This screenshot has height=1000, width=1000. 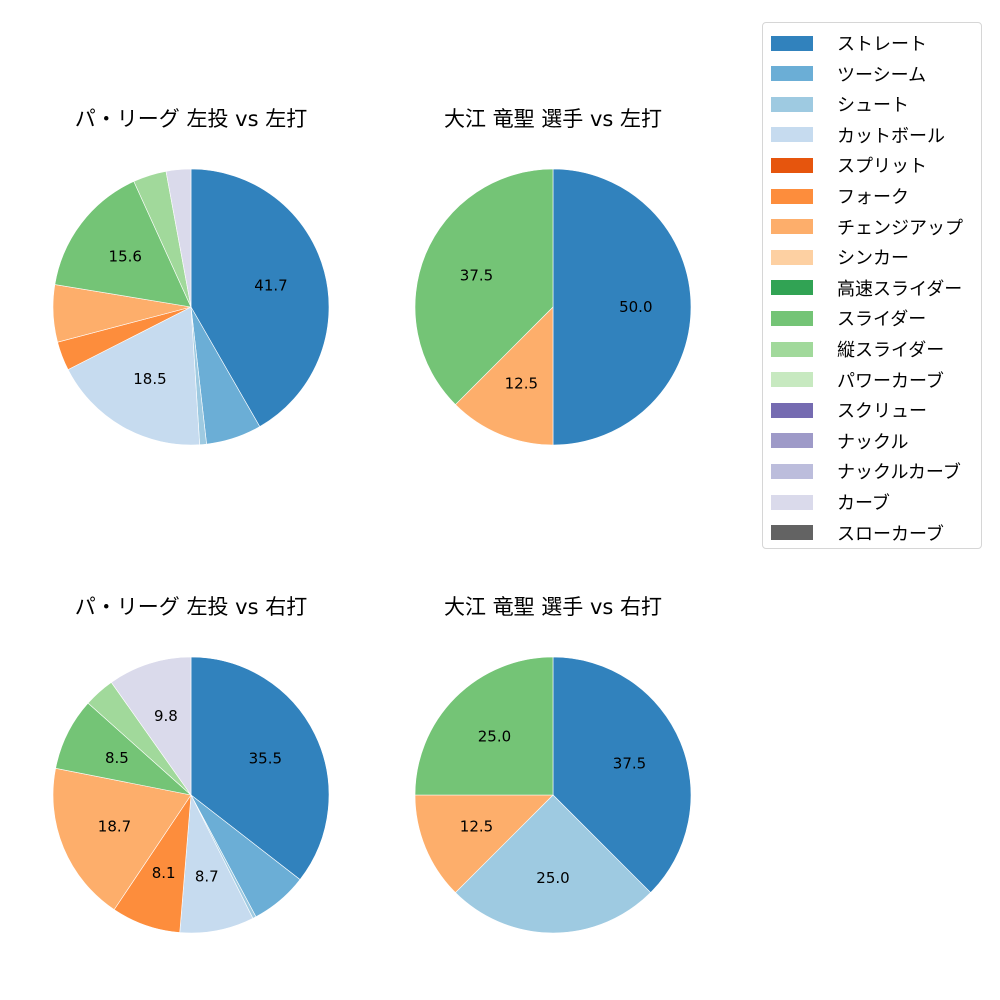 I want to click on legend-item: スプリット, so click(x=849, y=166).